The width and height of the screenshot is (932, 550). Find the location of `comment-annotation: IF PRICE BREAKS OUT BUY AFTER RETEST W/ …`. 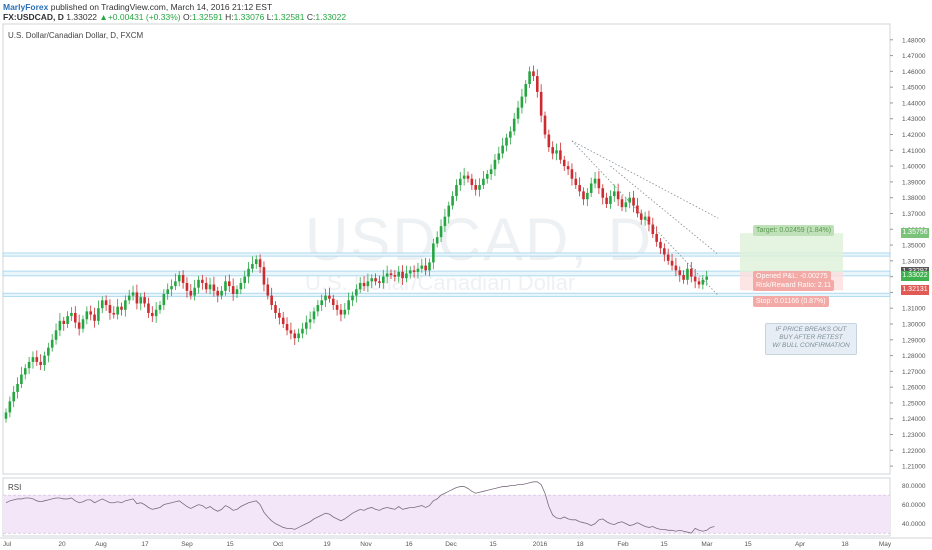

comment-annotation: IF PRICE BREAKS OUT BUY AFTER RETEST W/ … is located at coordinates (811, 339).